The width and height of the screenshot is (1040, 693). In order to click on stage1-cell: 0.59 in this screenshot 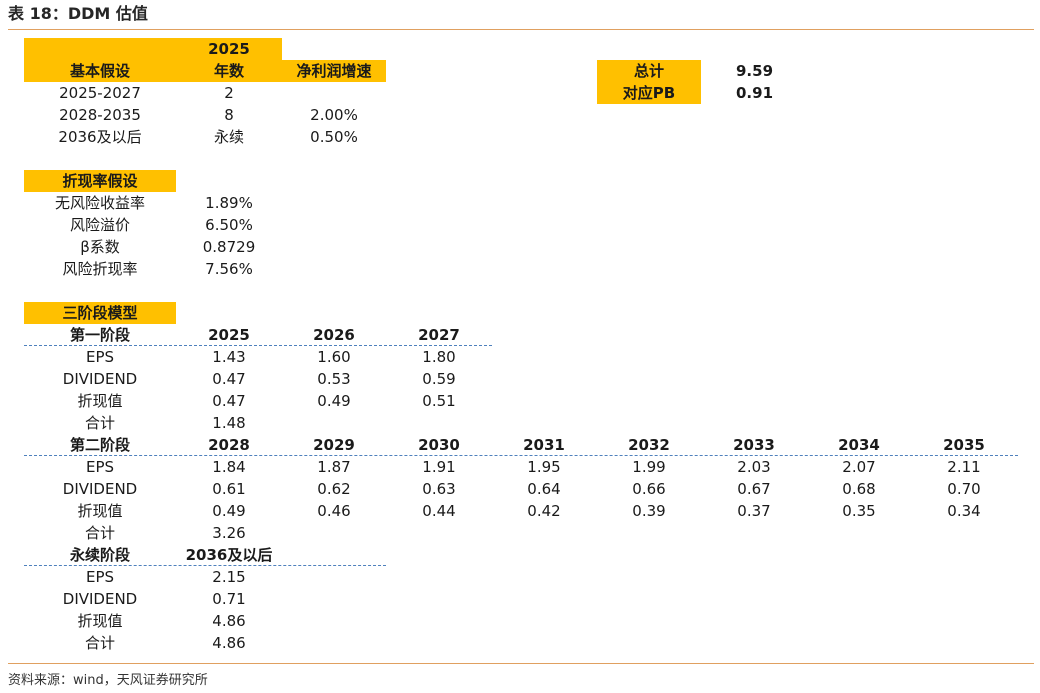, I will do `click(439, 379)`.